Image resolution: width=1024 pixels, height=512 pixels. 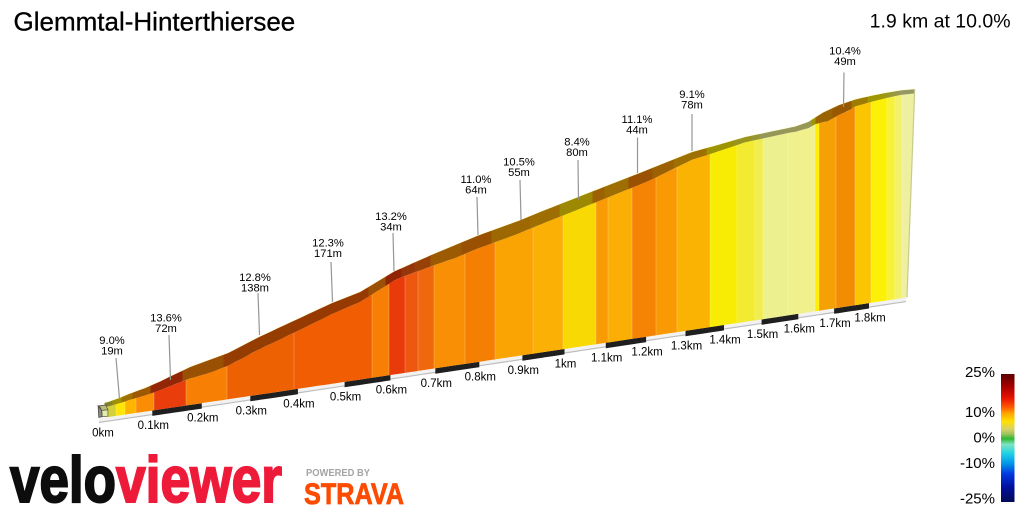 What do you see at coordinates (724, 341) in the screenshot?
I see `svg-text: 1.4km` at bounding box center [724, 341].